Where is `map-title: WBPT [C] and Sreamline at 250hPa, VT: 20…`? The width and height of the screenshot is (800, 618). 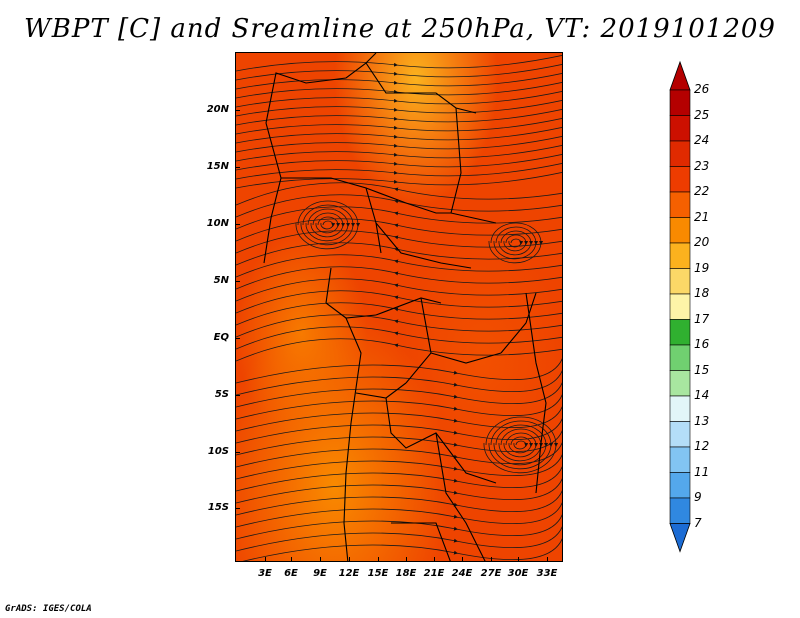
map-title: WBPT [C] and Sreamline at 250hPa, VT: 20… is located at coordinates (400, 29).